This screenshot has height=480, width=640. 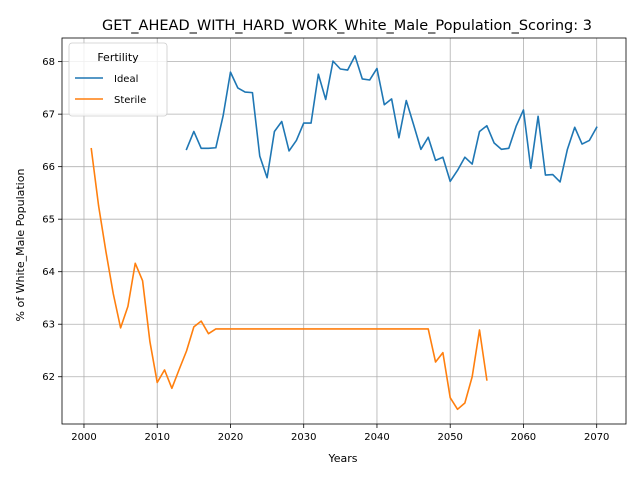 I want to click on x-axis-ticks: 2000 2010 2020 2030 2040 2050 2060 2070, so click(x=340, y=433).